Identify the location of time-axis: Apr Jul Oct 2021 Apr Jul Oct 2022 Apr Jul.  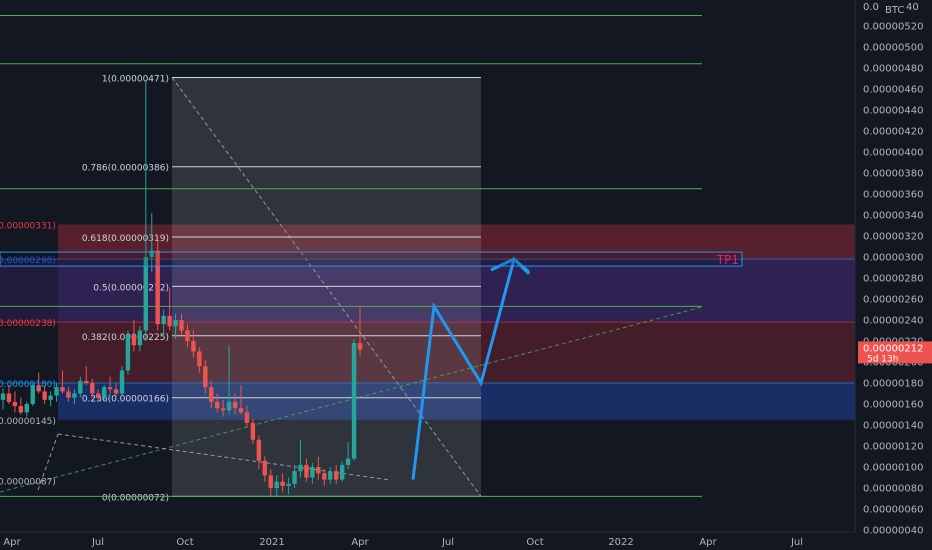
(427, 540).